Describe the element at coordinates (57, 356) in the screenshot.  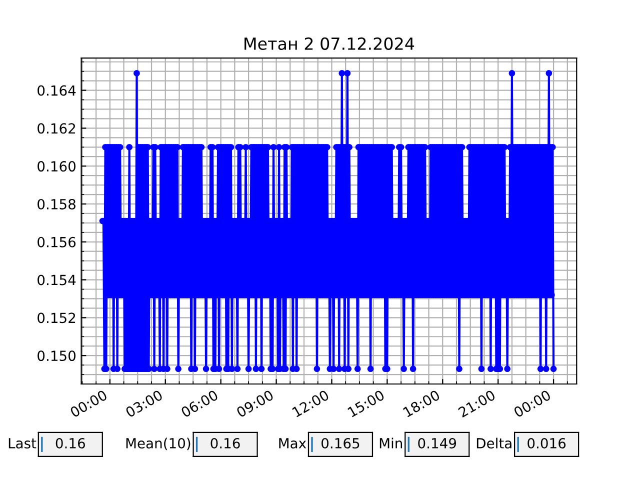
I see `y-tick-label: 0.150` at that location.